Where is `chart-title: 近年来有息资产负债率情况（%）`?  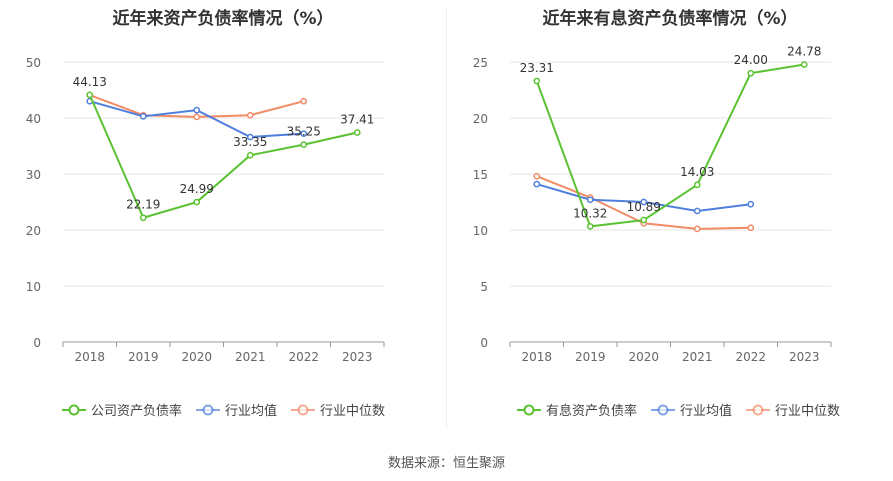
chart-title: 近年来有息资产负债率情况（%） is located at coordinates (670, 19).